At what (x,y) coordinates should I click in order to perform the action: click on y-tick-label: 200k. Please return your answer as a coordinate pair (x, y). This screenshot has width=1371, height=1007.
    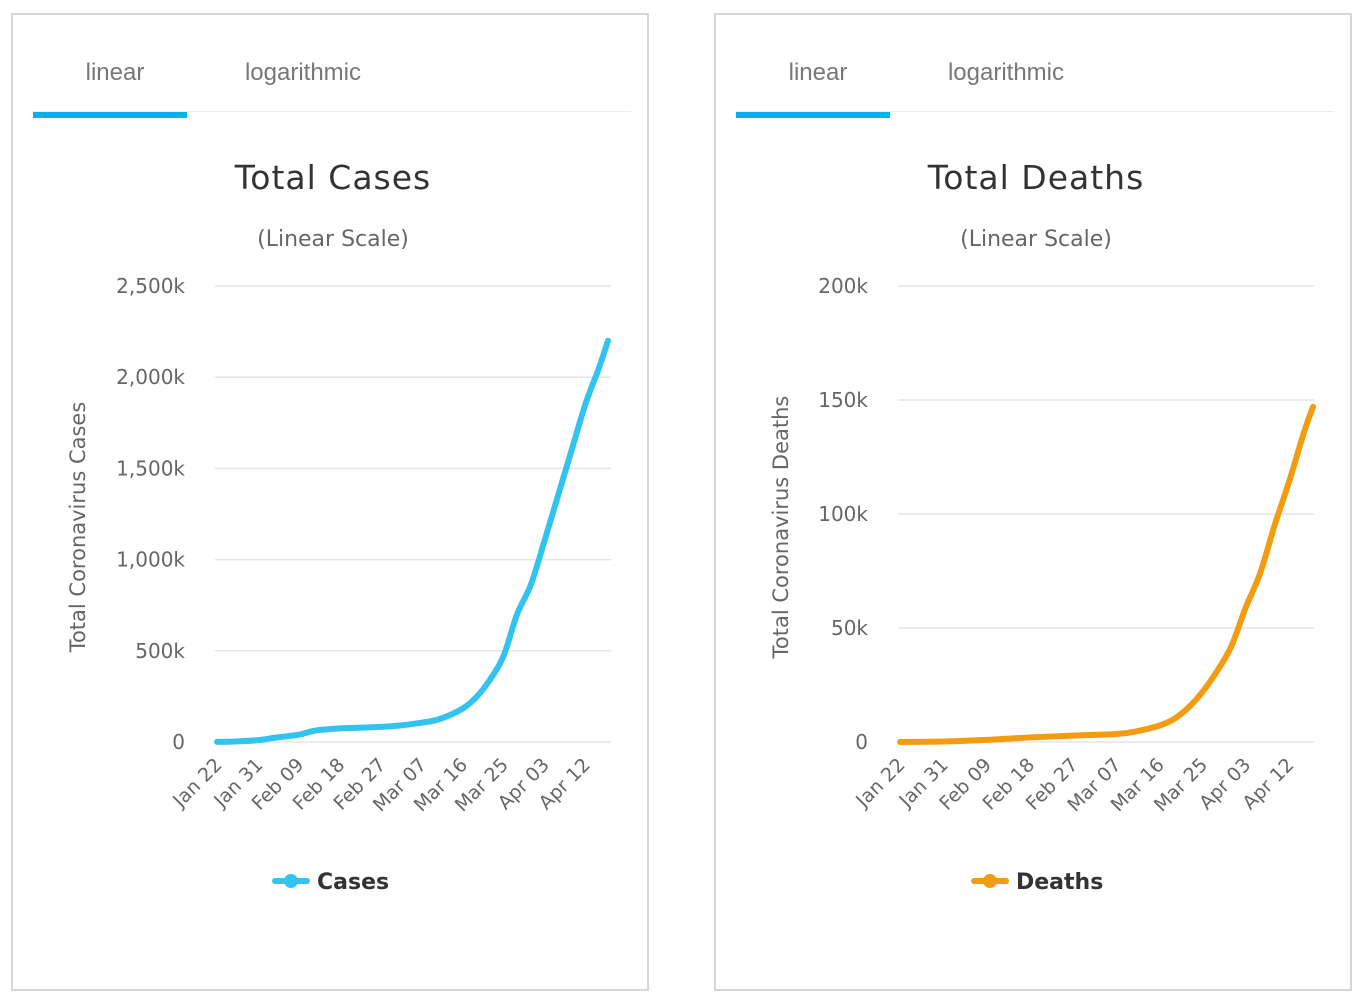
    Looking at the image, I should click on (843, 286).